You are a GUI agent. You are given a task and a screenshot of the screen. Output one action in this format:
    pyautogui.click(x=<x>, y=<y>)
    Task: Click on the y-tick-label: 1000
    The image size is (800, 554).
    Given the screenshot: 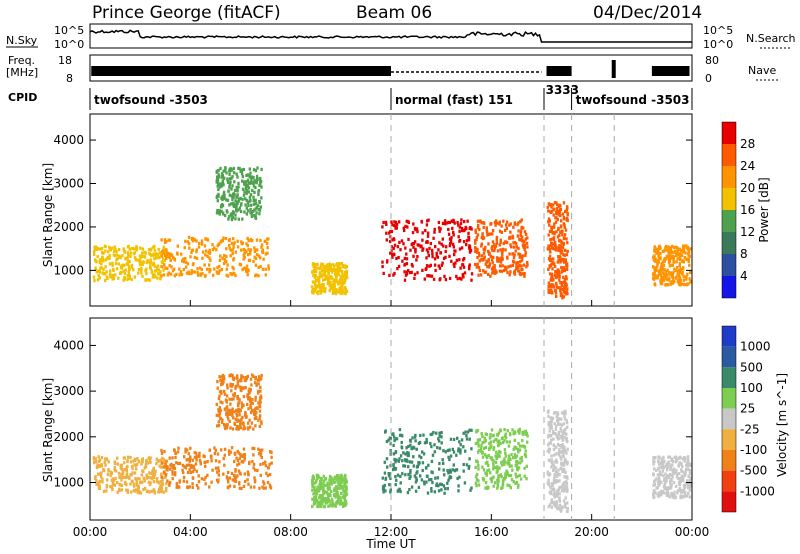 What is the action you would take?
    pyautogui.click(x=68, y=483)
    